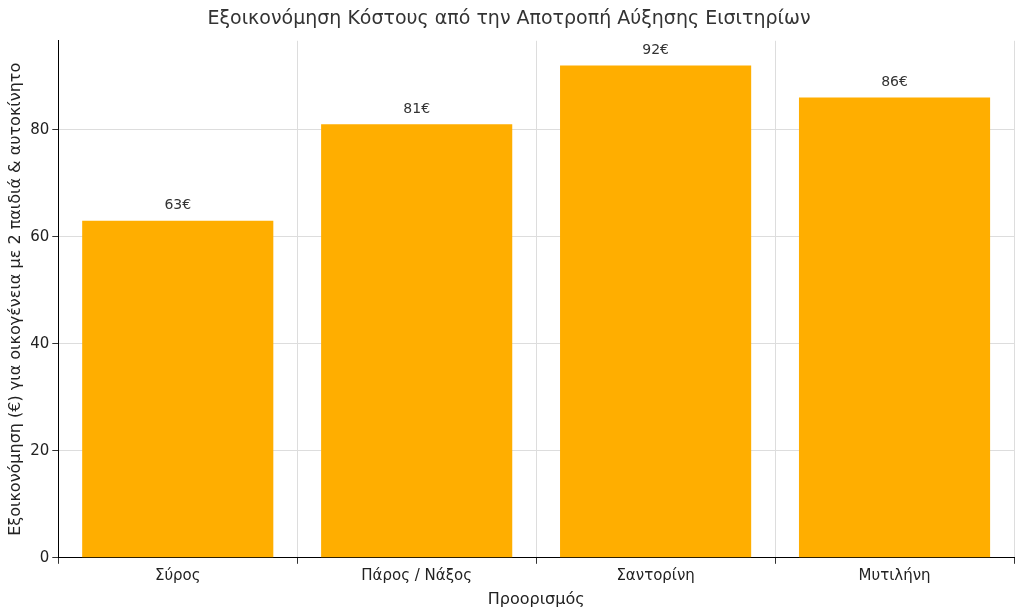  What do you see at coordinates (178, 204) in the screenshot?
I see `data-label: 63€` at bounding box center [178, 204].